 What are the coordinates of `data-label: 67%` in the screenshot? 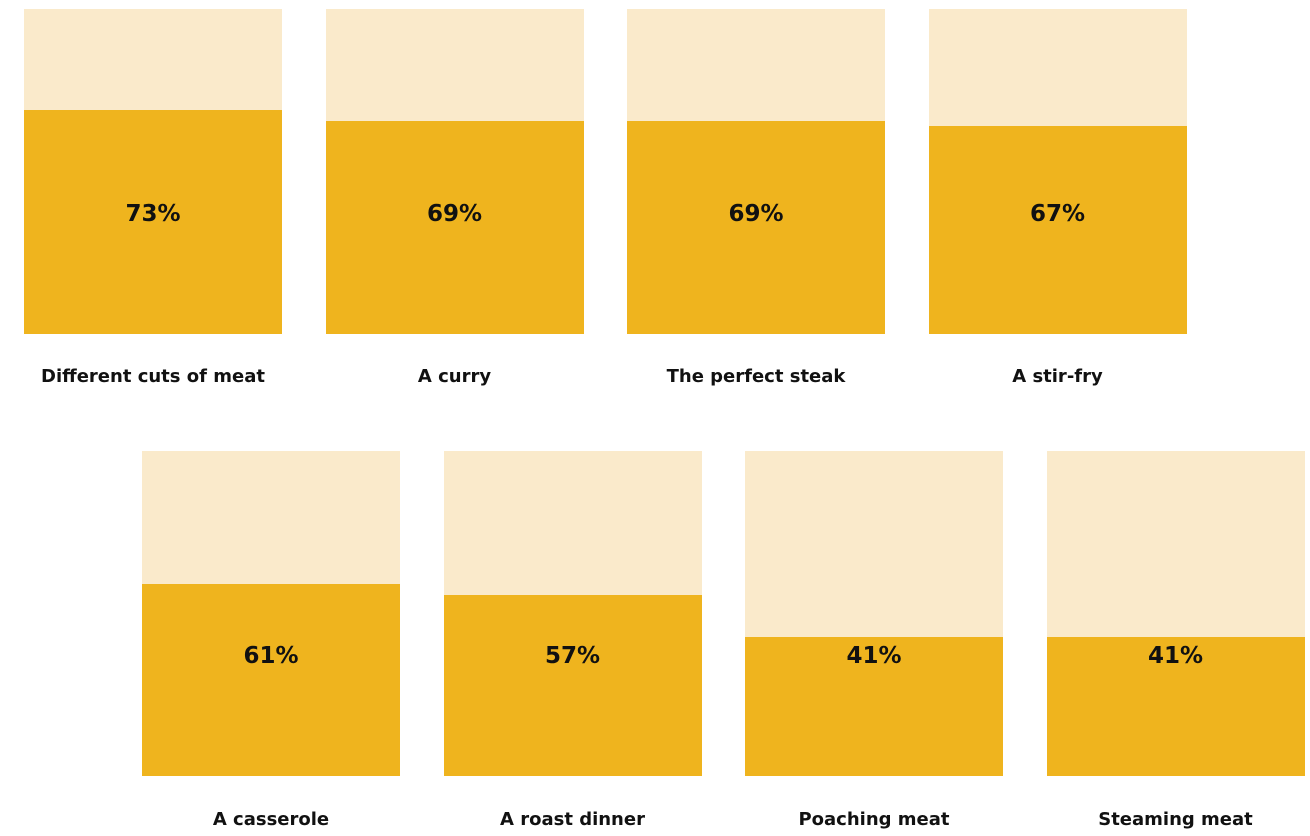 It's located at (1057, 214).